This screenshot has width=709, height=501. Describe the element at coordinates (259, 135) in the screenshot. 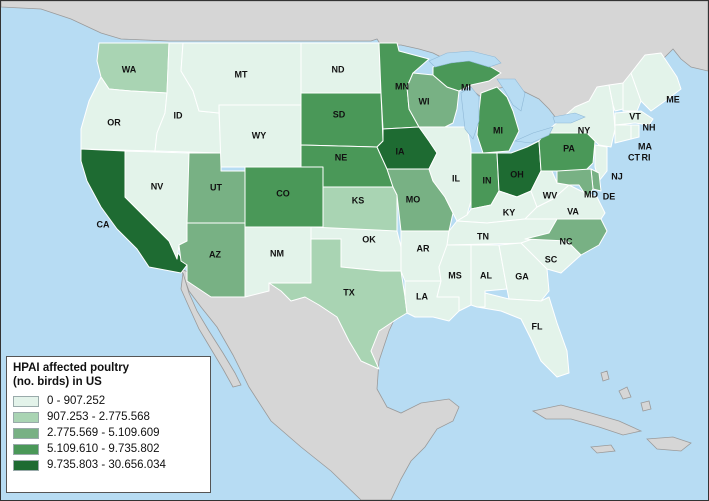

I see `state-label-wy: WY` at that location.